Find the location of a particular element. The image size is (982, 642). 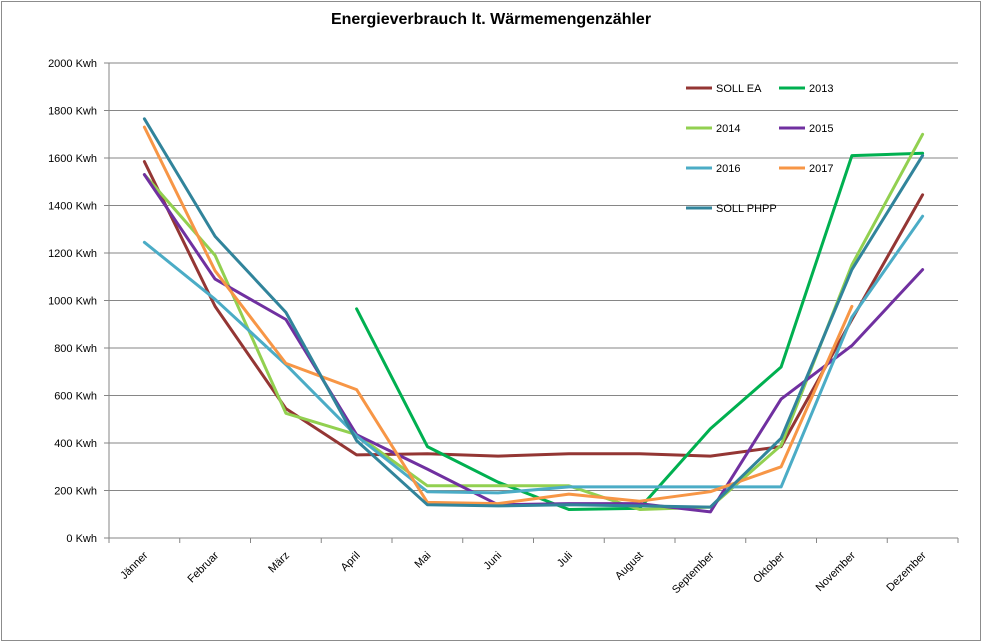

x-tick-label: Juni is located at coordinates (492, 561).